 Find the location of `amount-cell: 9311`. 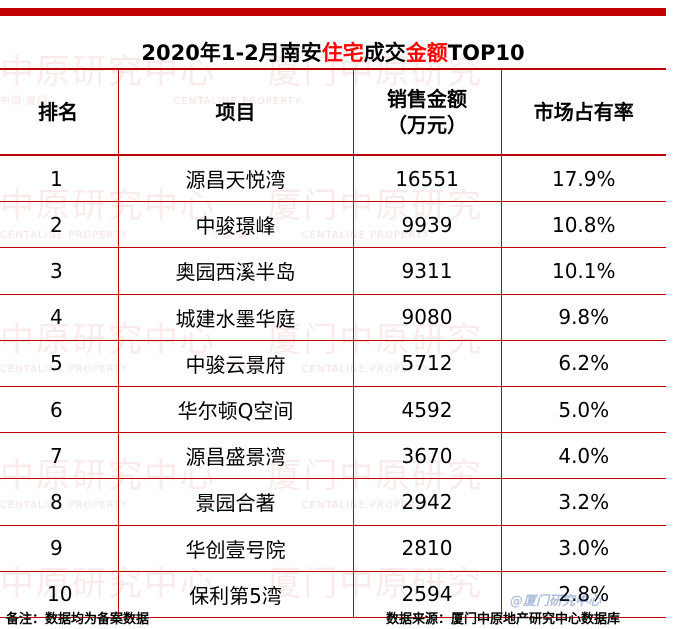

amount-cell: 9311 is located at coordinates (427, 271).